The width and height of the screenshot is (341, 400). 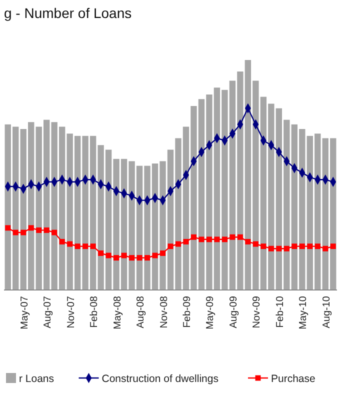 I want to click on x-tick-label: May-07, so click(x=24, y=313).